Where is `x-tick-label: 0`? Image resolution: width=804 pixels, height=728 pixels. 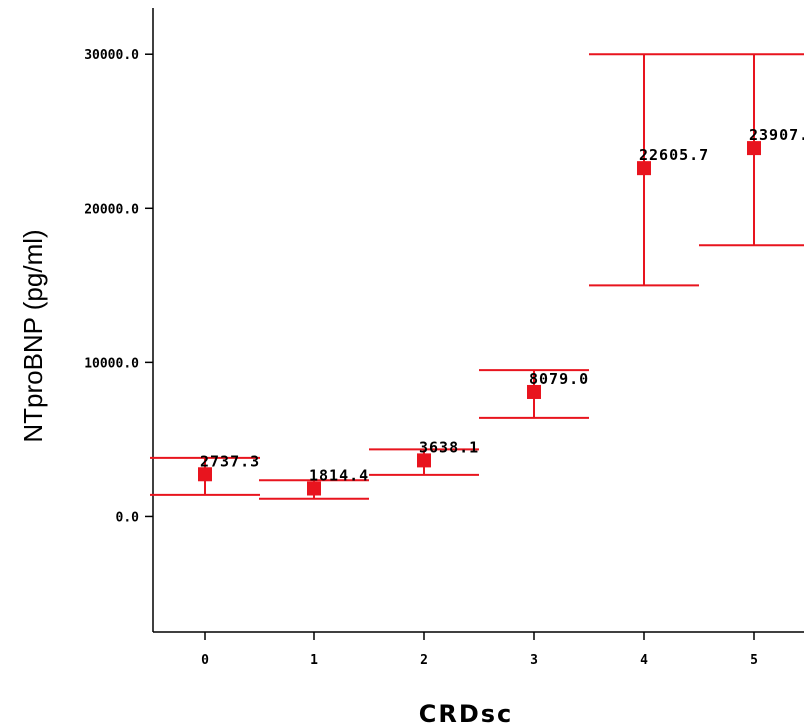
x-tick-label: 0 is located at coordinates (205, 660).